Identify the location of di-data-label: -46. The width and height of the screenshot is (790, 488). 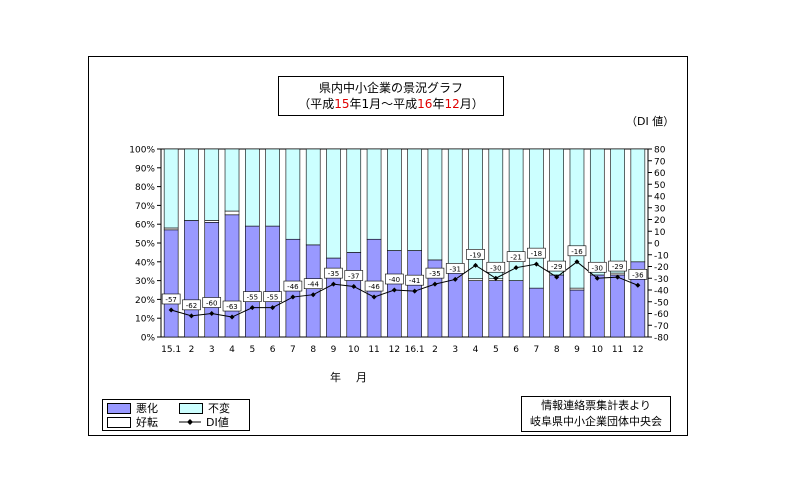
(374, 287).